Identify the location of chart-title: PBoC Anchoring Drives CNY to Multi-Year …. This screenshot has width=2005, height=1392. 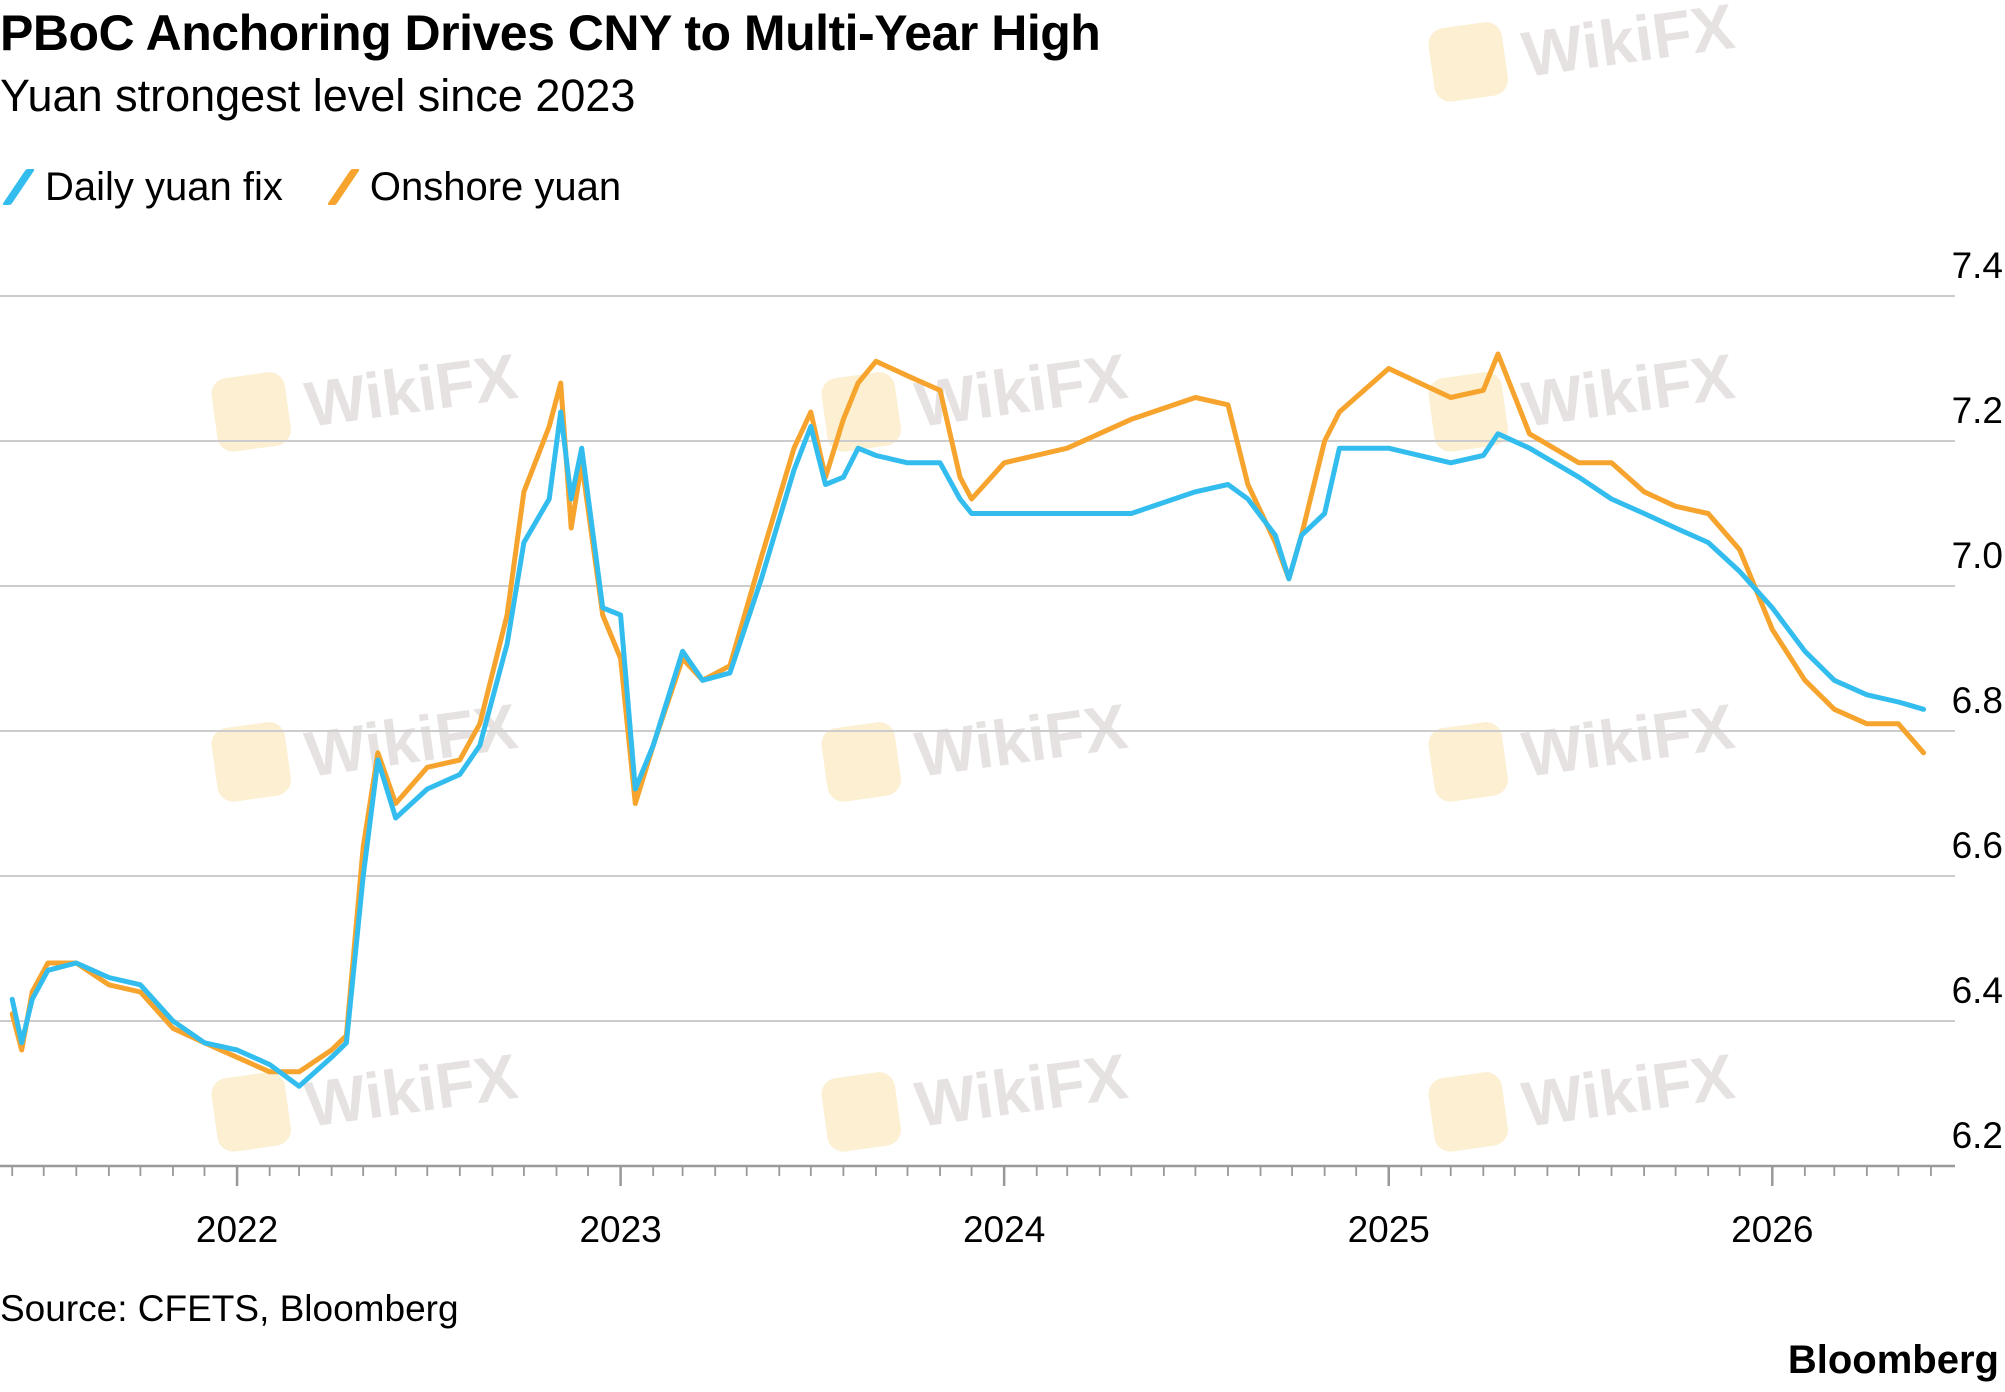
(550, 33).